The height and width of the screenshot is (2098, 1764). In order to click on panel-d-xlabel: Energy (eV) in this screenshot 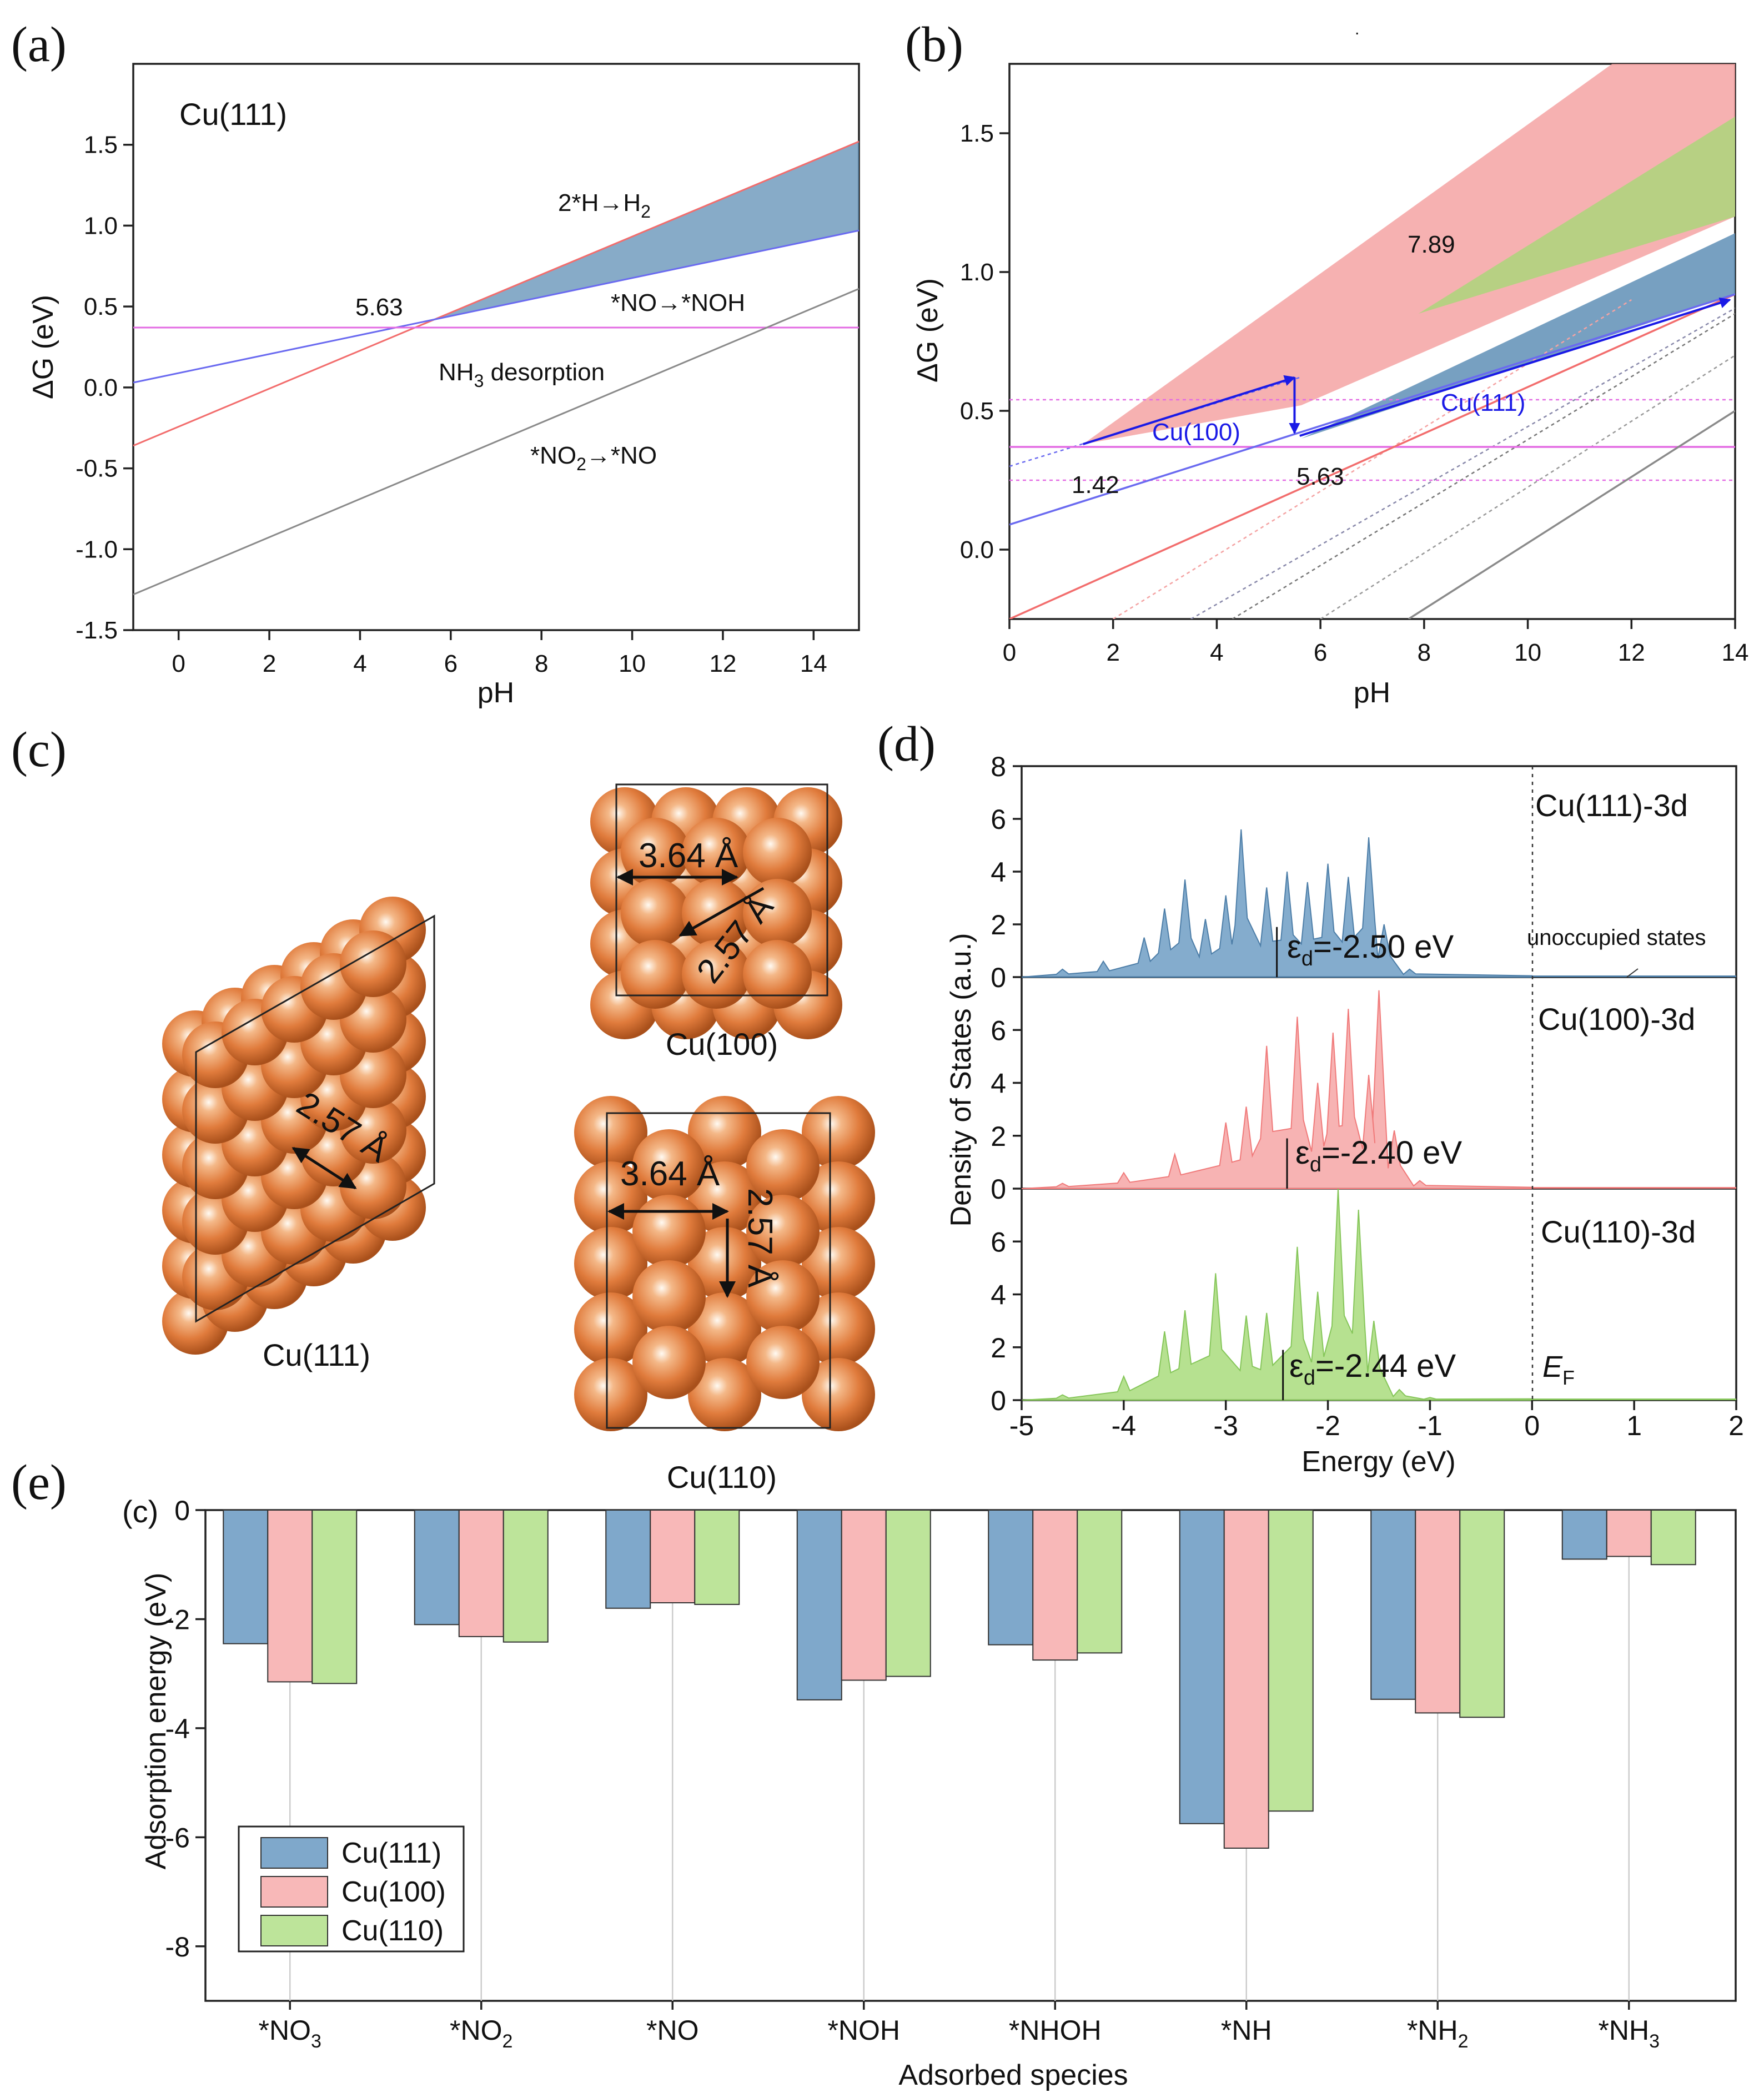, I will do `click(1378, 1462)`.